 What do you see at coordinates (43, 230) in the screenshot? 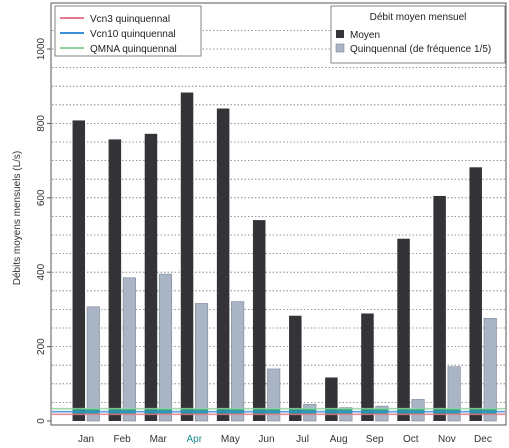
I see `y-axis: 0 200 400 600 800 1000` at bounding box center [43, 230].